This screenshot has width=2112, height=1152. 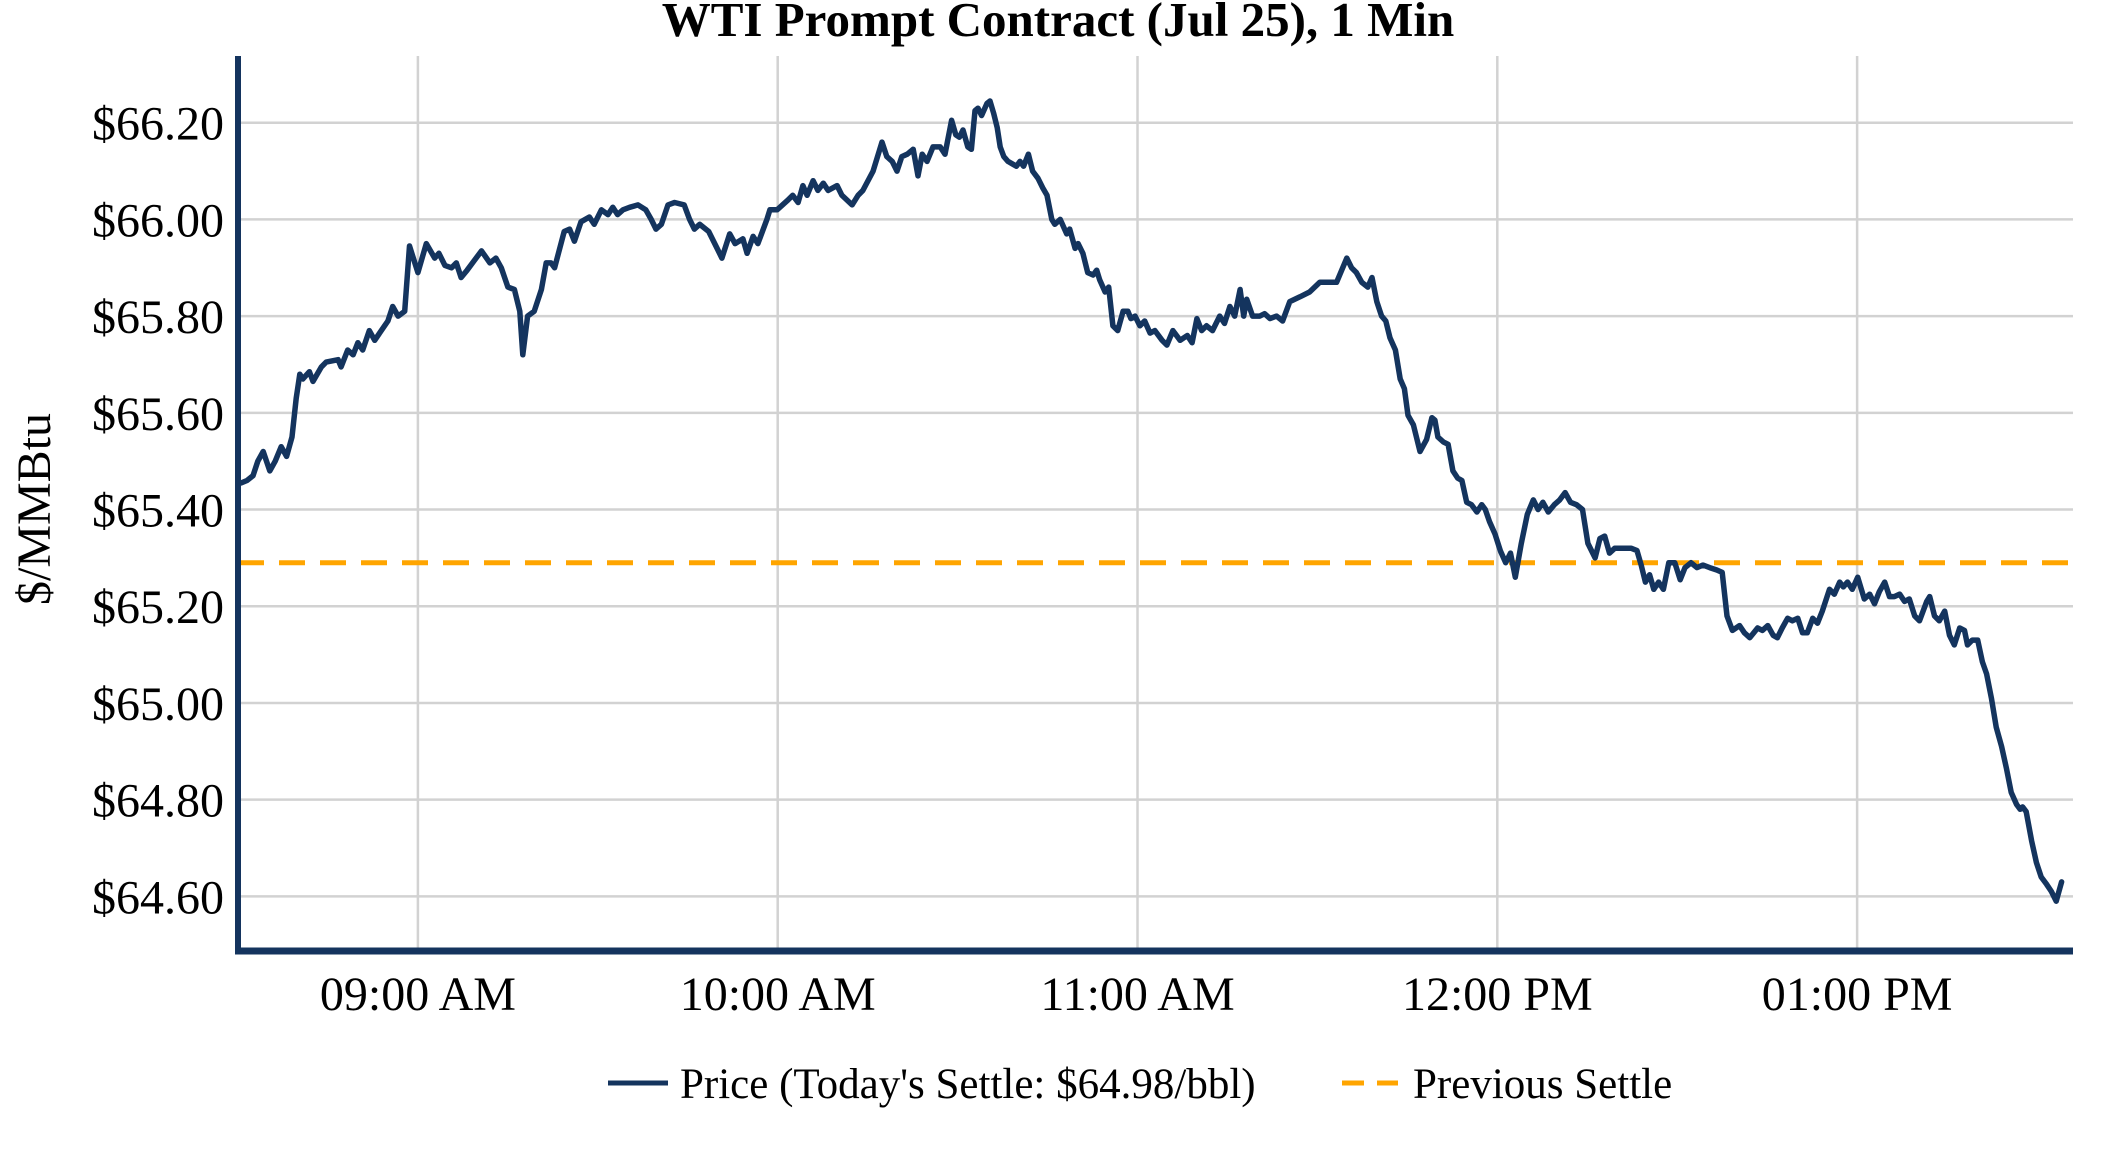 I want to click on y-axis-label: $/MMBtu, so click(x=34, y=509).